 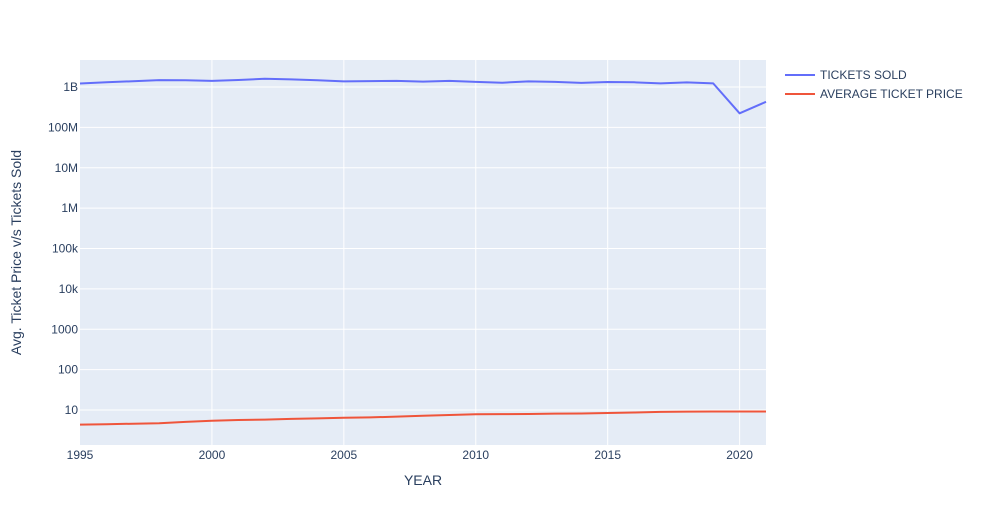 What do you see at coordinates (70, 87) in the screenshot?
I see `y-tick-label: 1B` at bounding box center [70, 87].